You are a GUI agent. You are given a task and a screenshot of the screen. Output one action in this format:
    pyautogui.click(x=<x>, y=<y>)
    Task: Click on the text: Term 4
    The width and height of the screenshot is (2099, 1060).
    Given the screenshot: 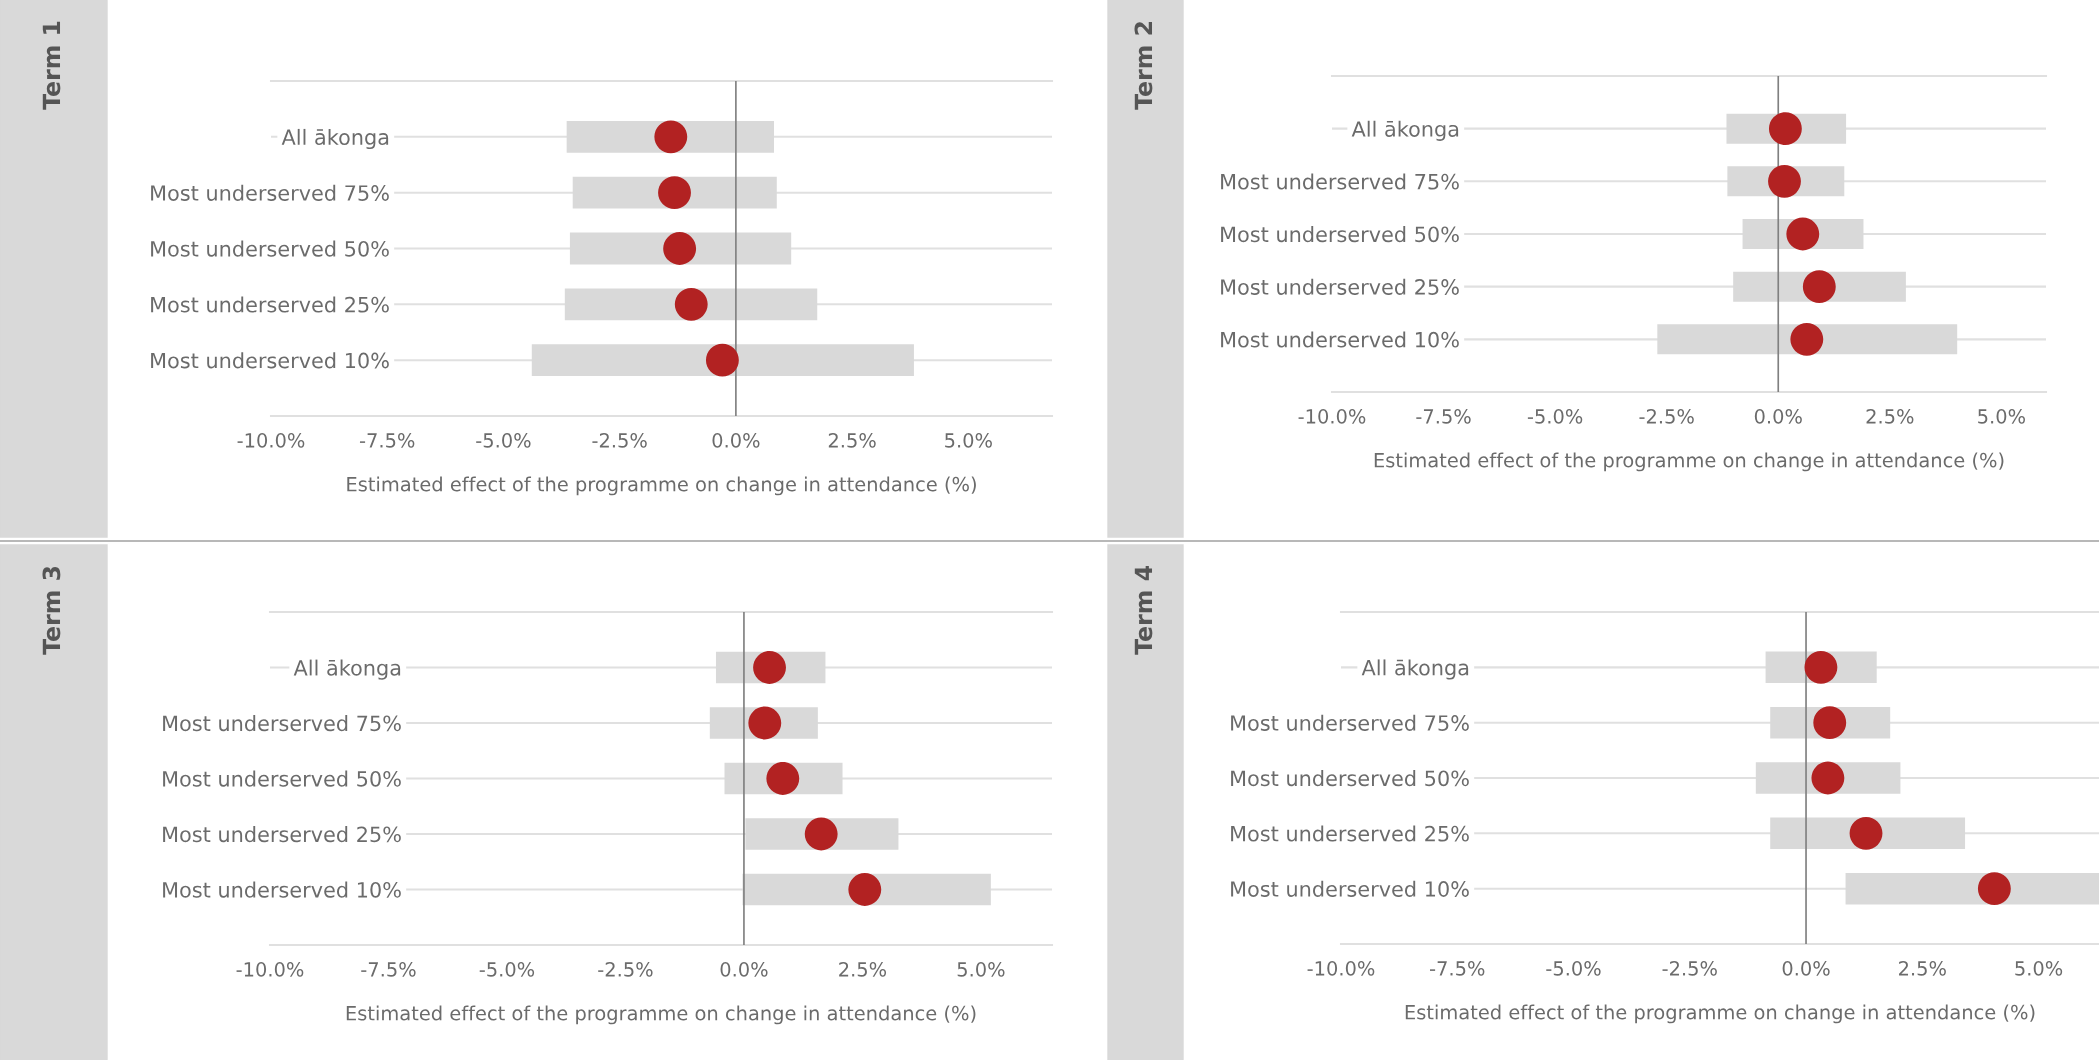 What is the action you would take?
    pyautogui.click(x=1143, y=610)
    